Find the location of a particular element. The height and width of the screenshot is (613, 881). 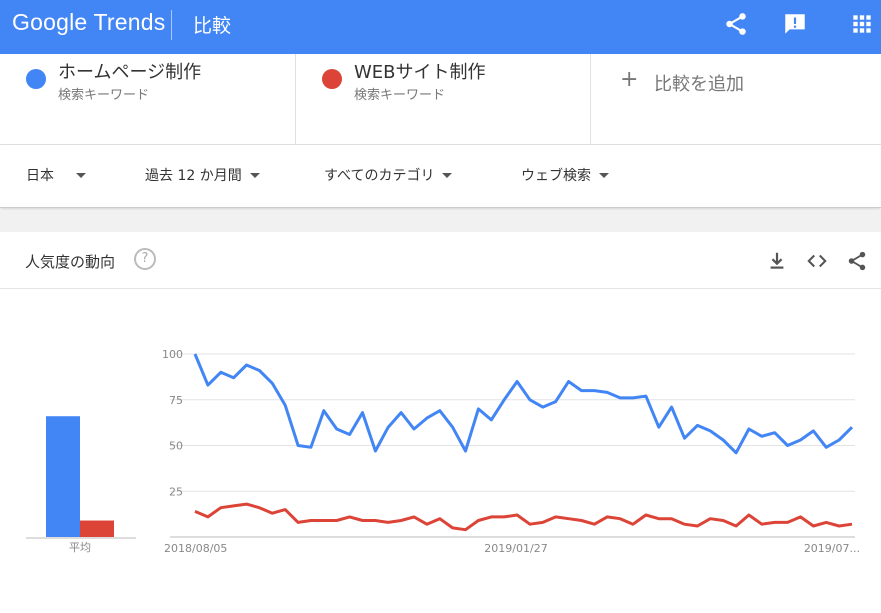

add-comparison-label: 比較を追加 is located at coordinates (699, 84).